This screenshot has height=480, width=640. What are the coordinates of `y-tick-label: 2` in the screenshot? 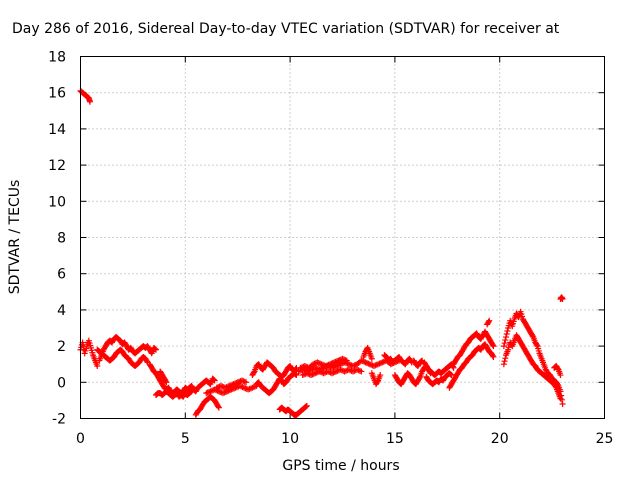 It's located at (61, 347).